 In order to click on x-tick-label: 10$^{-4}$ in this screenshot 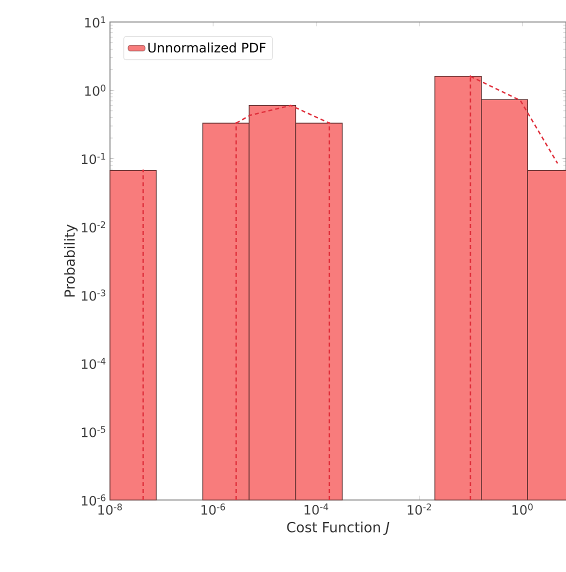, I will do `click(316, 509)`.